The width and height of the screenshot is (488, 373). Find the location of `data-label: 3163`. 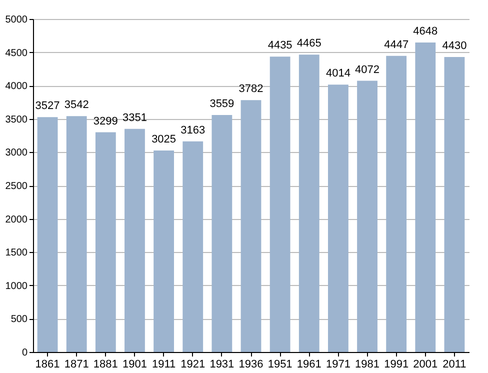

data-label: 3163 is located at coordinates (193, 130).